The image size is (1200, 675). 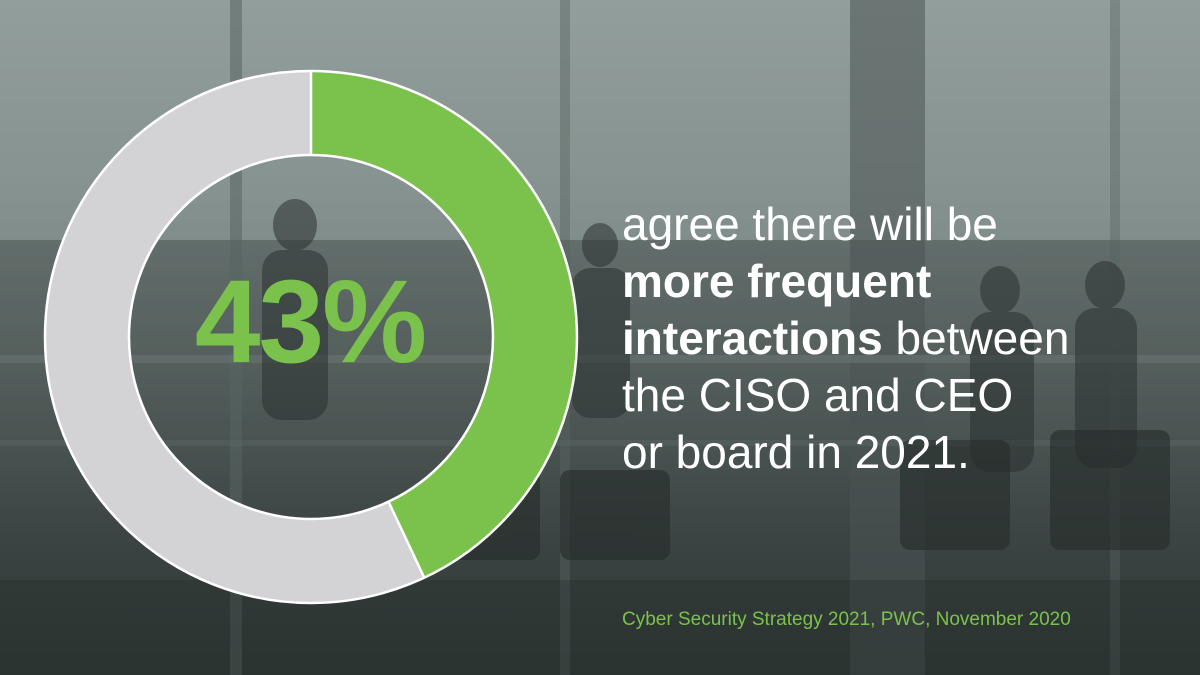 I want to click on donut-separator-end, so click(x=406, y=540).